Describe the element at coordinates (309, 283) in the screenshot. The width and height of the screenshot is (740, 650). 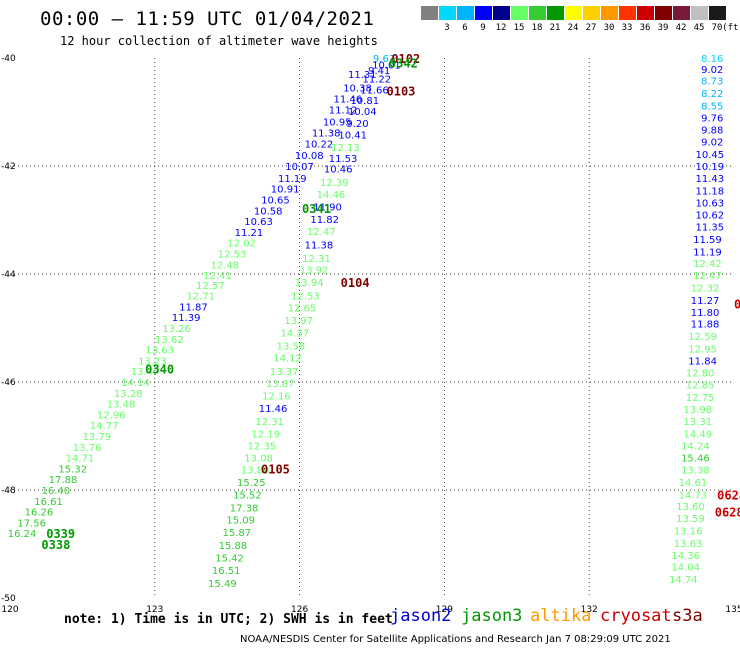
I see `wave-height-value: 13.94` at that location.